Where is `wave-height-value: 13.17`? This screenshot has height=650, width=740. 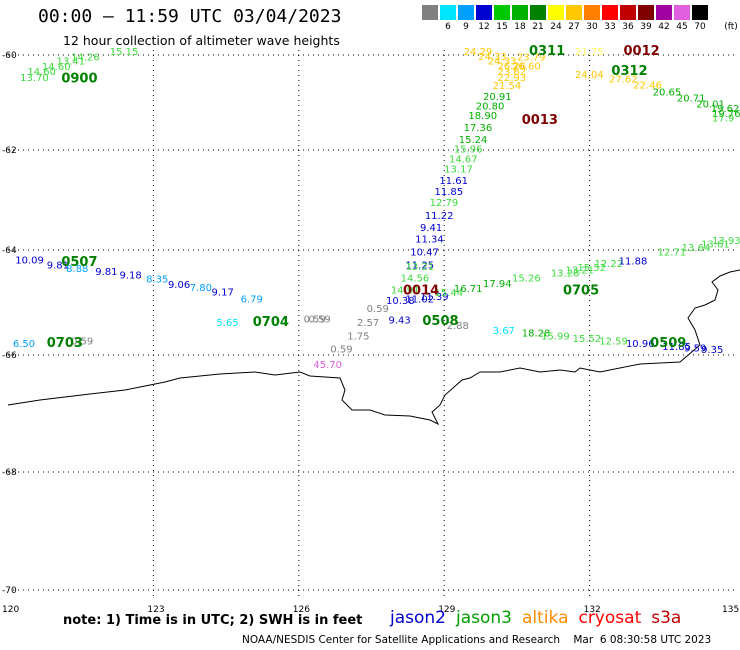
wave-height-value: 13.17 is located at coordinates (458, 170).